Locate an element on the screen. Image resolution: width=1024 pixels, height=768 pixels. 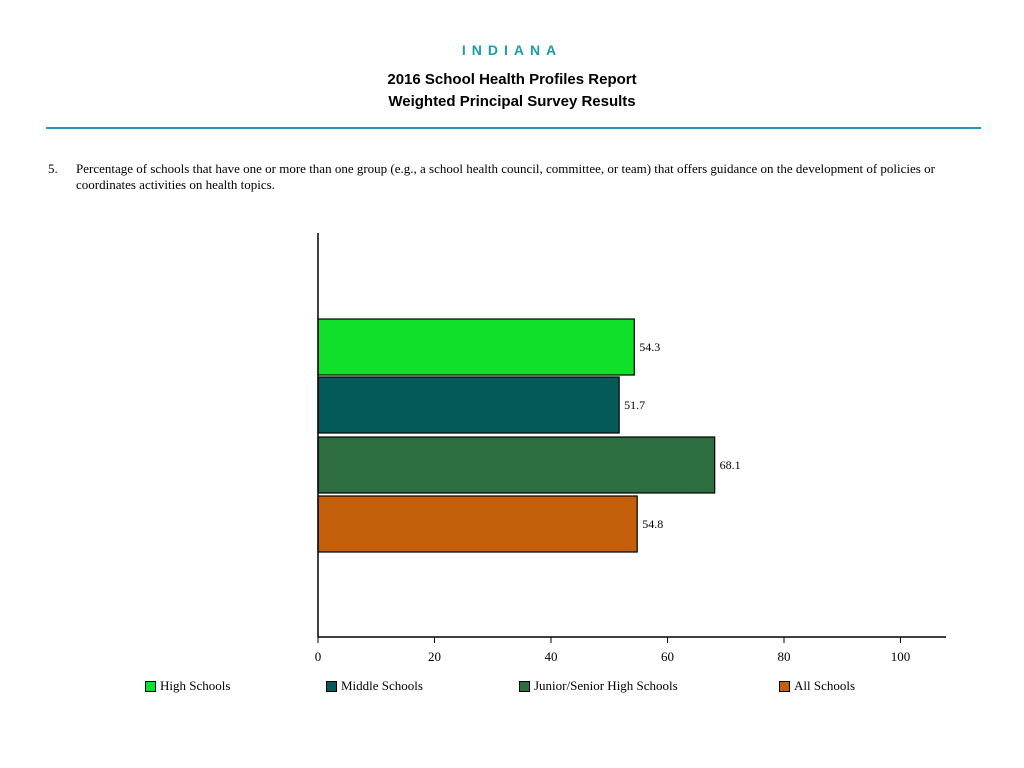
report-subtitle: Weighted Principal Survey Results is located at coordinates (512, 101).